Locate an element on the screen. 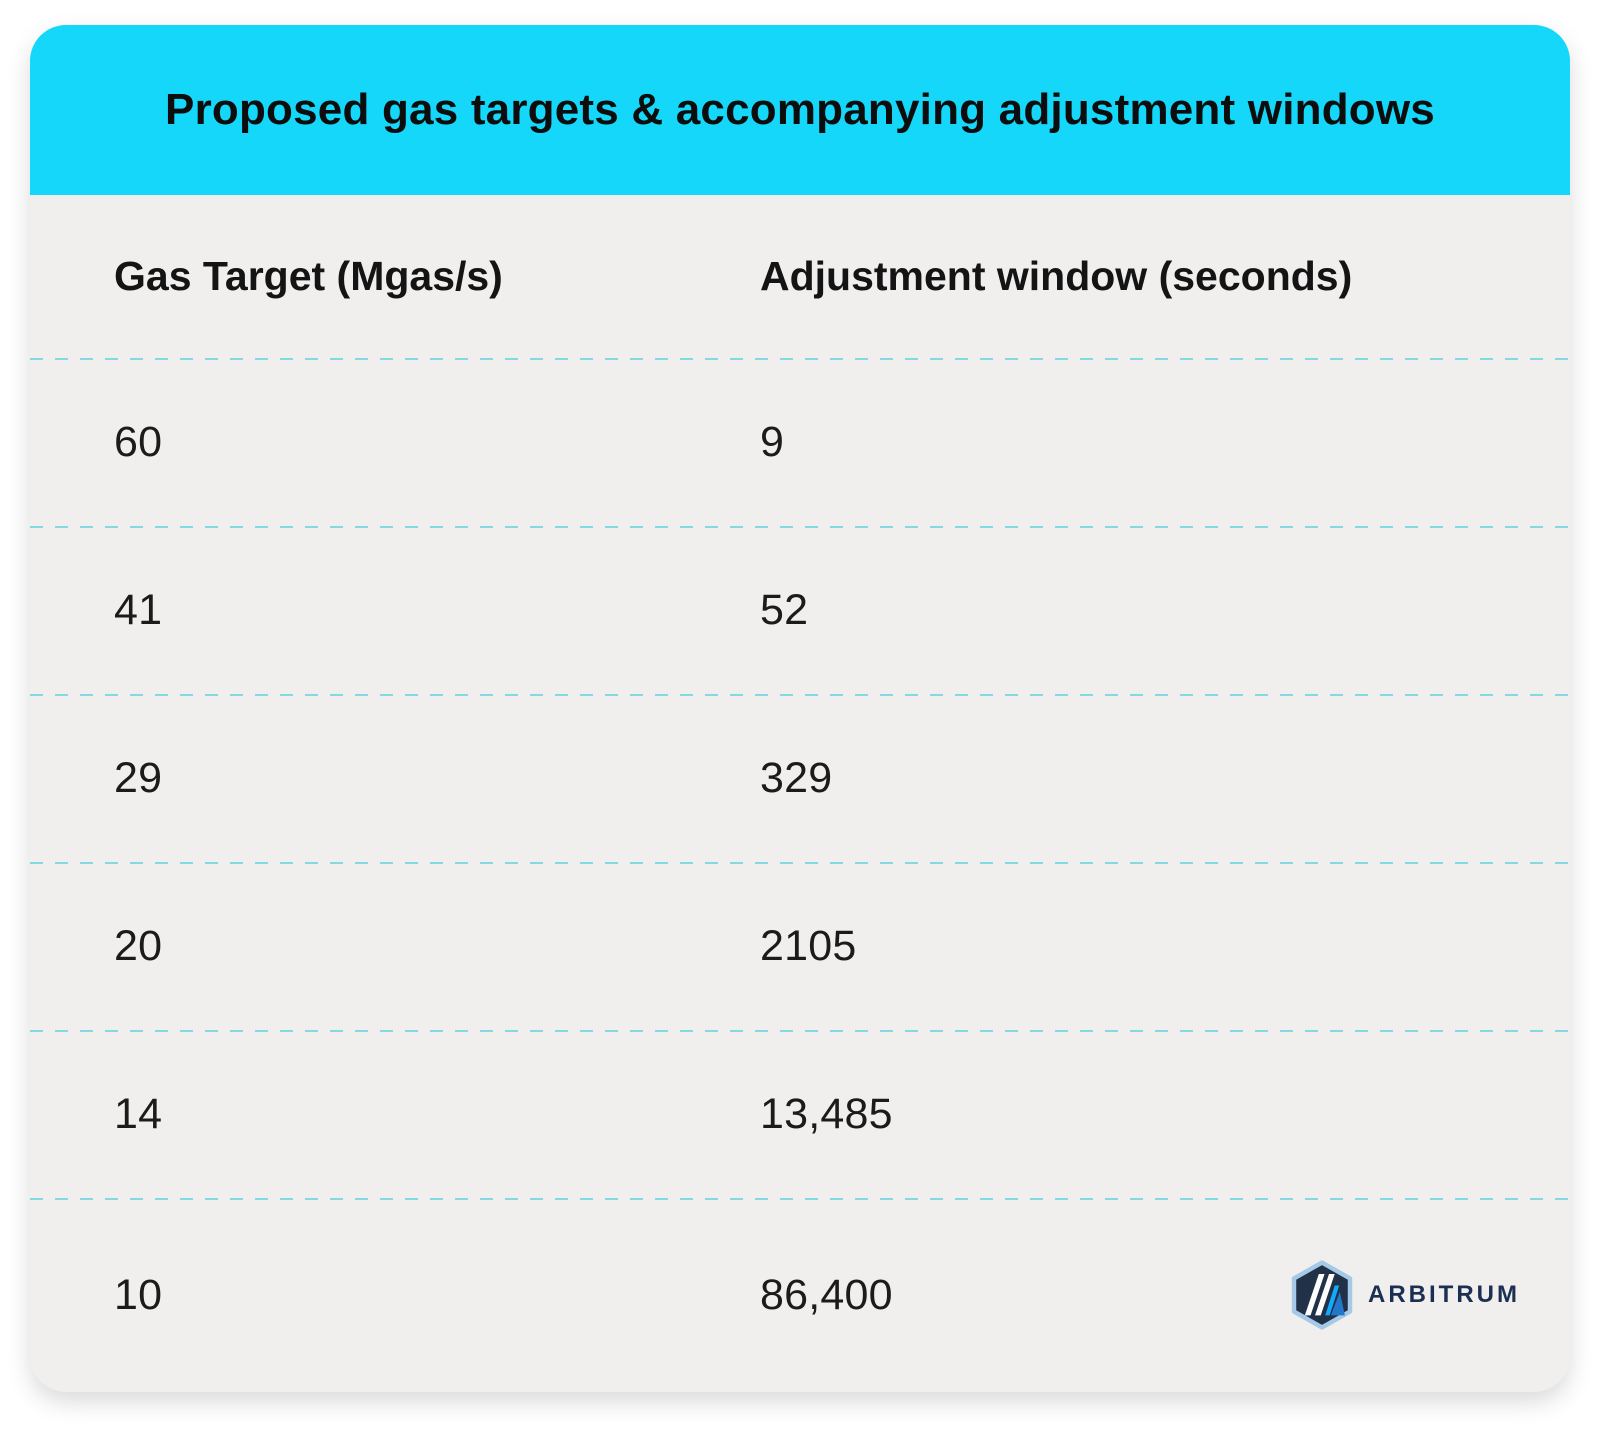 This screenshot has width=1600, height=1431. adjustment-window-value: 9 is located at coordinates (772, 441).